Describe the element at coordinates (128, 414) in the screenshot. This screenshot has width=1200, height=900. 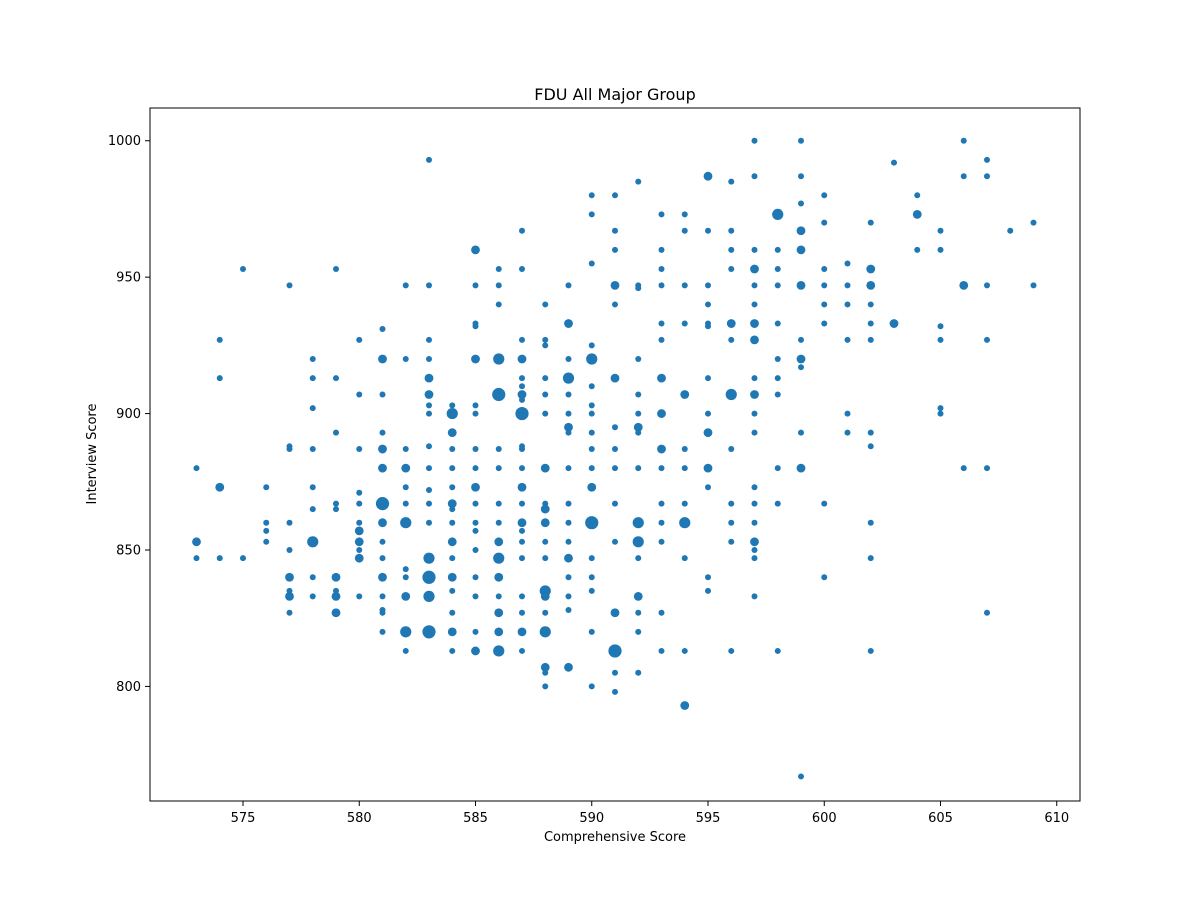
I see `y-tick-label: 900` at that location.